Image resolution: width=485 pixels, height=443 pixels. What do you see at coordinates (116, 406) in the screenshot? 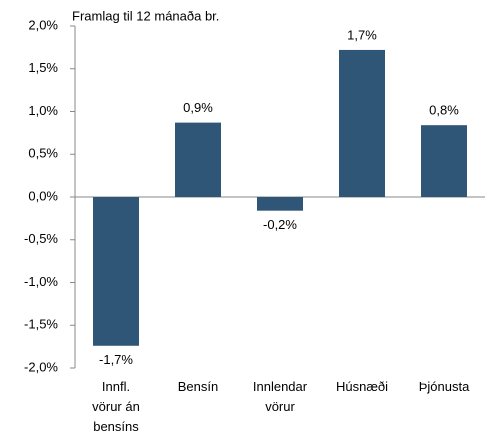
I see `x-tick-label: Innfl. vörur án bensíns` at bounding box center [116, 406].